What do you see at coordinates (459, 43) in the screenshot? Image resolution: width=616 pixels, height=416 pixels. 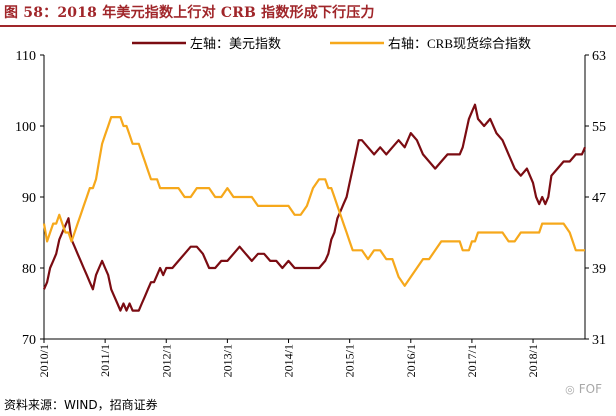 I see `legend-label-crb-index: 右轴：CRB现货综合指数` at bounding box center [459, 43].